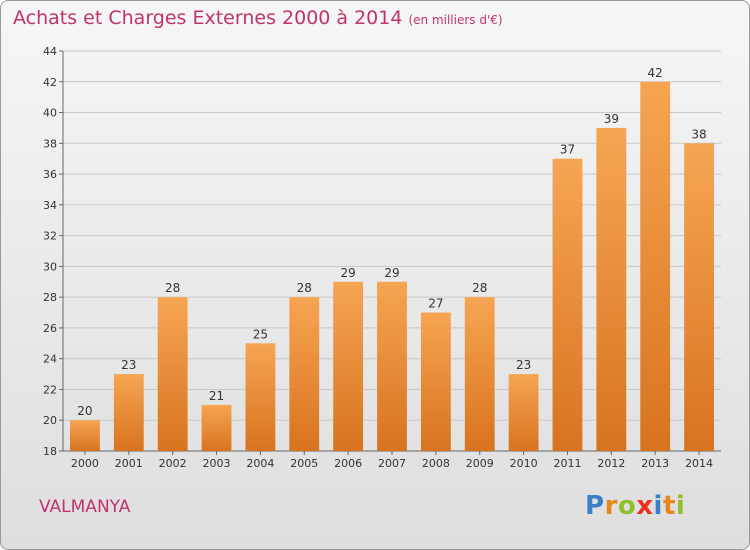 Image resolution: width=750 pixels, height=550 pixels. Describe the element at coordinates (611, 506) in the screenshot. I see `logo-letter: r` at that location.